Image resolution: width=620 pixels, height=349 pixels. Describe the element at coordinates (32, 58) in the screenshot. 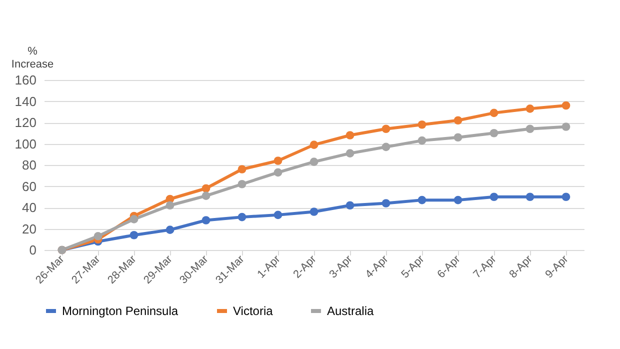

I see `y-axis-title: % Increase` at that location.